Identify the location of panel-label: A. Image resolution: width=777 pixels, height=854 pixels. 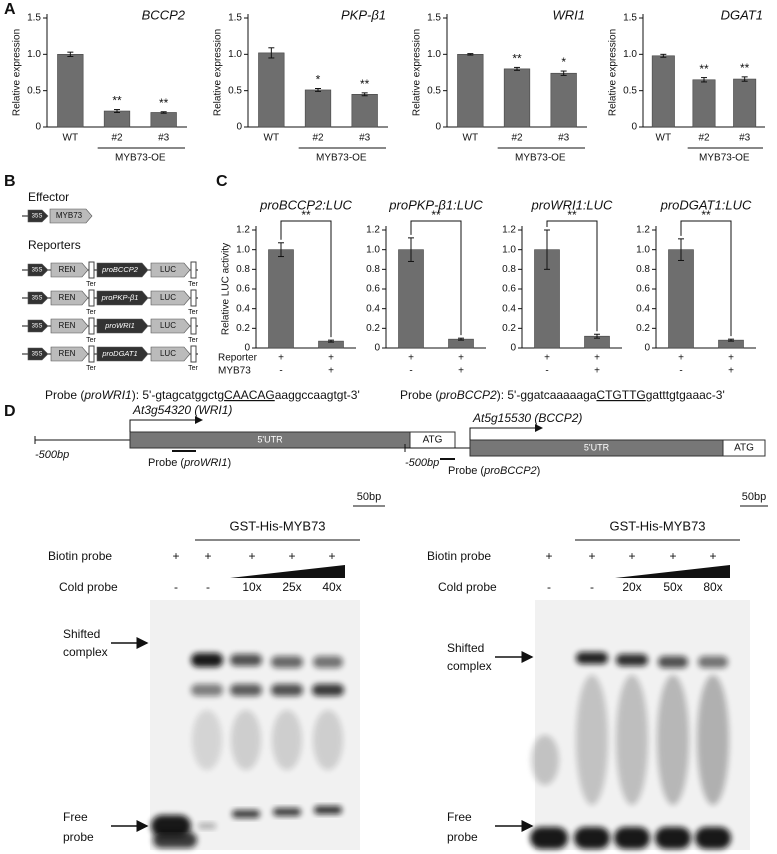
(10, 9).